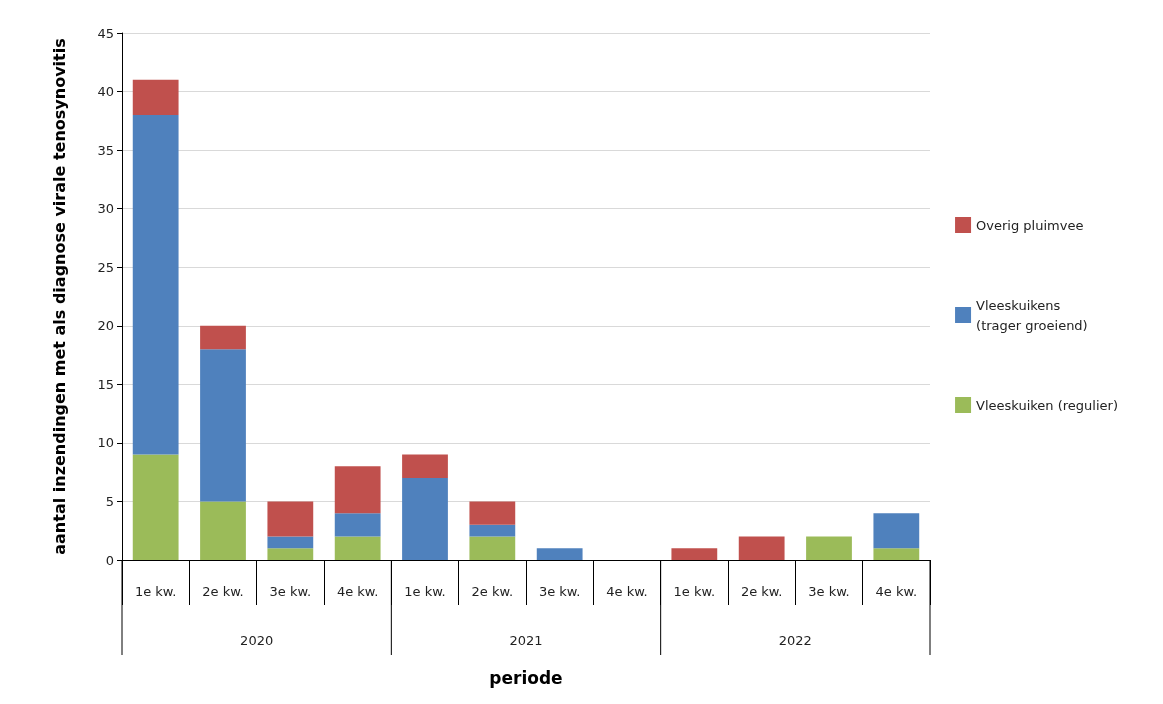 The height and width of the screenshot is (704, 1163). I want to click on y-tick-label: 30, so click(105, 209).